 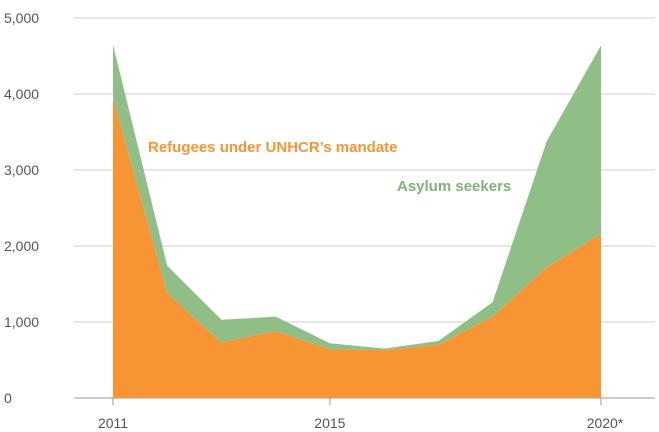 I want to click on x-tick-label: 2011, so click(x=113, y=423).